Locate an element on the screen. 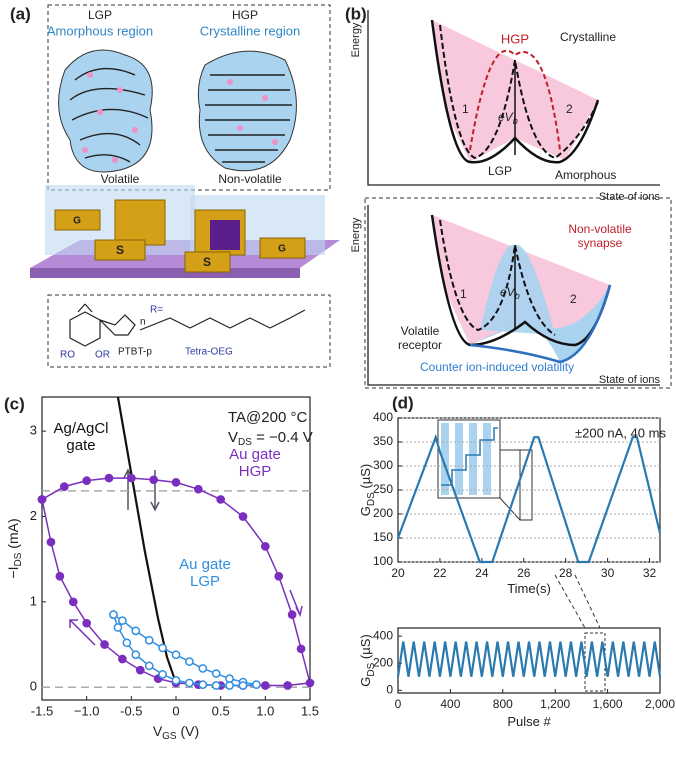 This screenshot has width=676, height=761. x-tick-label: 30 is located at coordinates (608, 573).